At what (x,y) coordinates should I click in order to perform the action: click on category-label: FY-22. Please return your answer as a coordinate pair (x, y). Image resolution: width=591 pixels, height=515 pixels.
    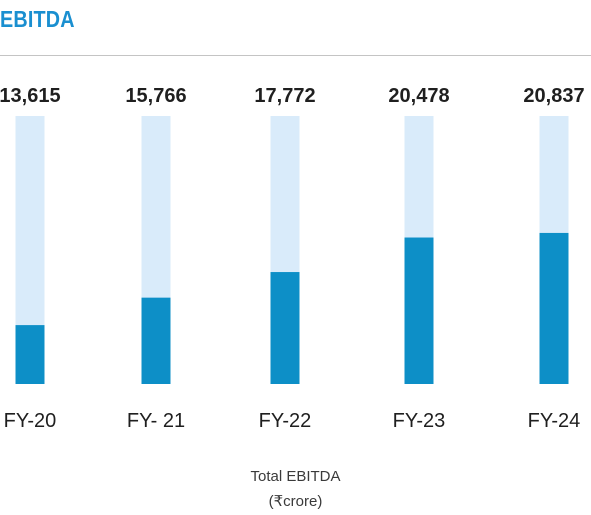
    Looking at the image, I should click on (285, 421).